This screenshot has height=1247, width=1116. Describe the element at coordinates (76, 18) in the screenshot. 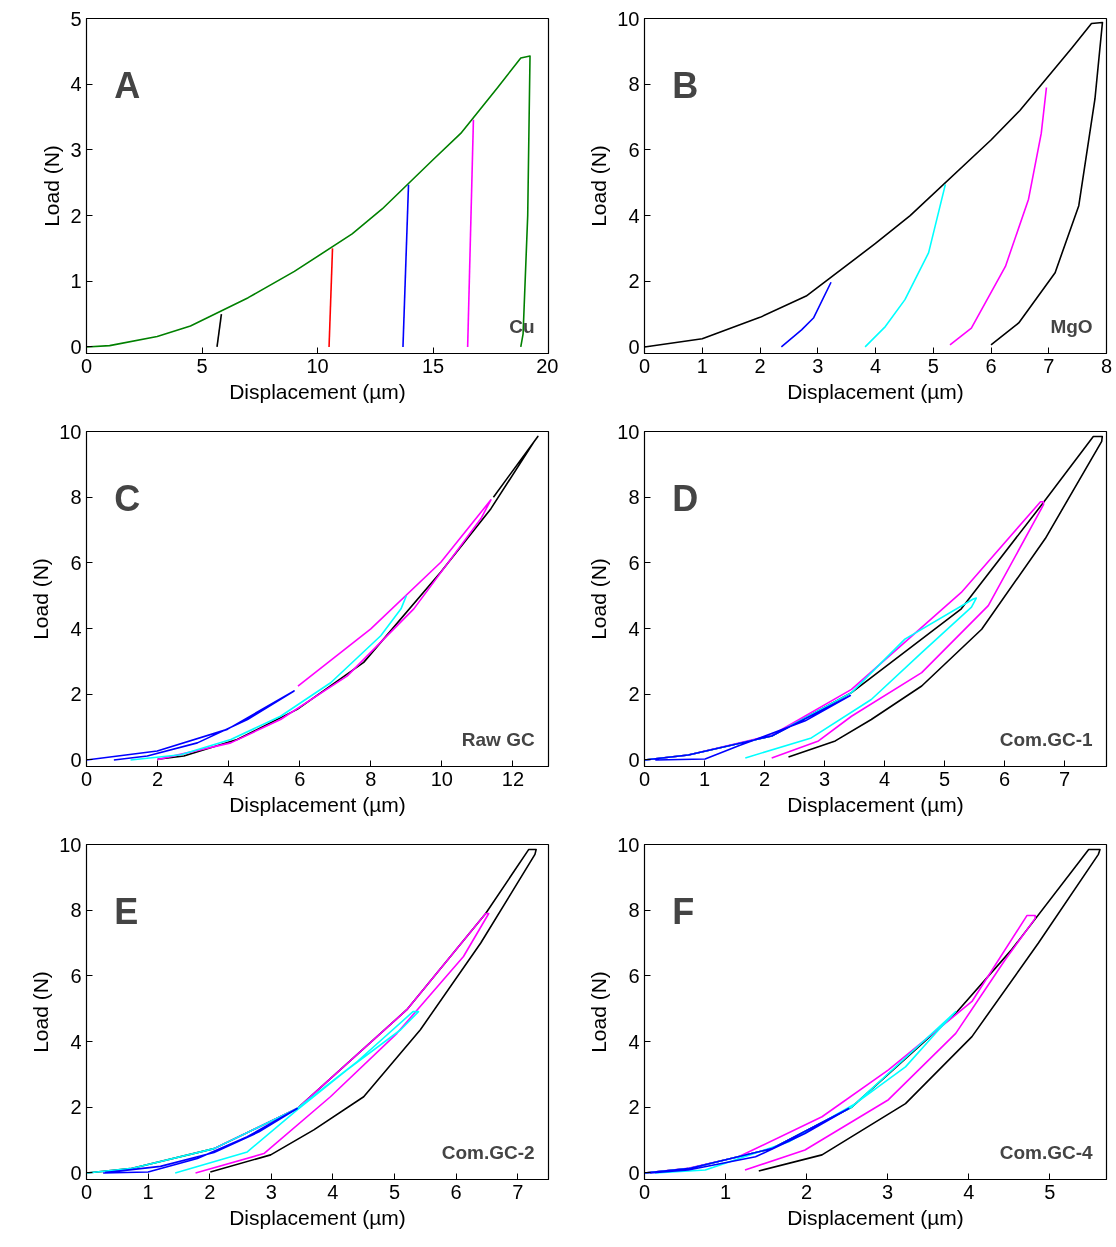

I see `y-tick-label: 5` at that location.